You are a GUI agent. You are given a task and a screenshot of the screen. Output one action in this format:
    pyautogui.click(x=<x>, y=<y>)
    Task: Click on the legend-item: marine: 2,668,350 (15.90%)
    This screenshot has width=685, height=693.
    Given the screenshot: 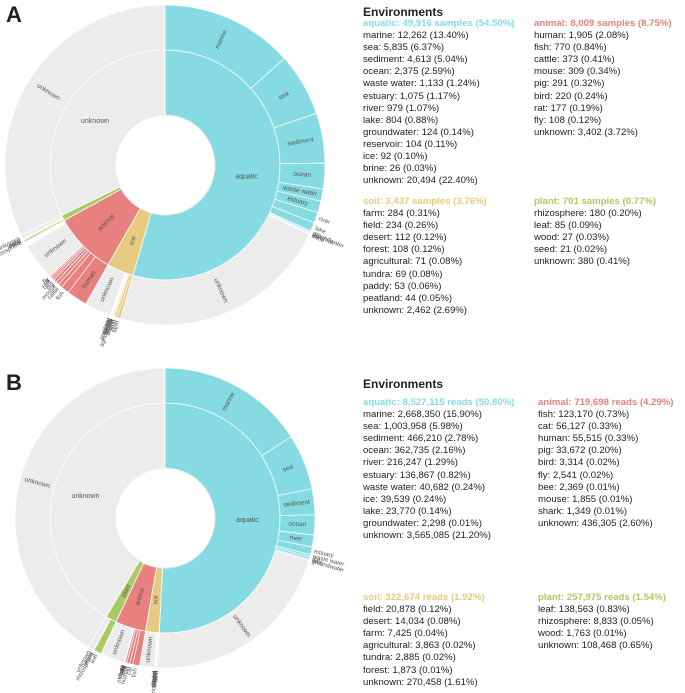 What is the action you would take?
    pyautogui.click(x=422, y=415)
    